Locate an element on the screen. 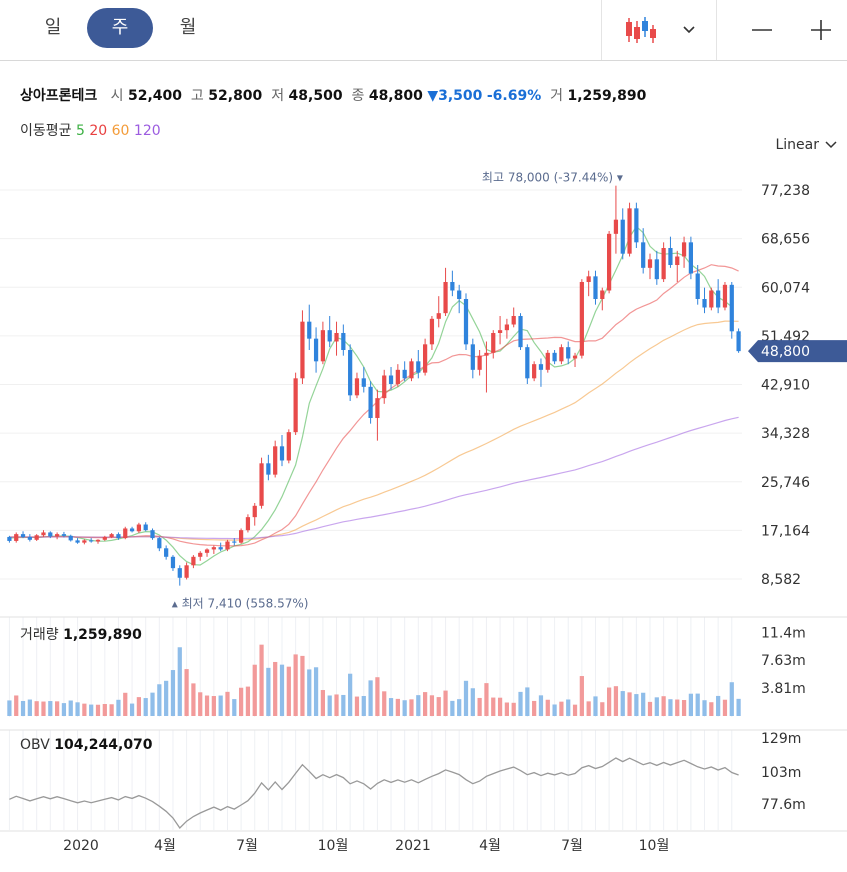 The height and width of the screenshot is (872, 847). volume-panel-title: 거래량 is located at coordinates (39, 635).